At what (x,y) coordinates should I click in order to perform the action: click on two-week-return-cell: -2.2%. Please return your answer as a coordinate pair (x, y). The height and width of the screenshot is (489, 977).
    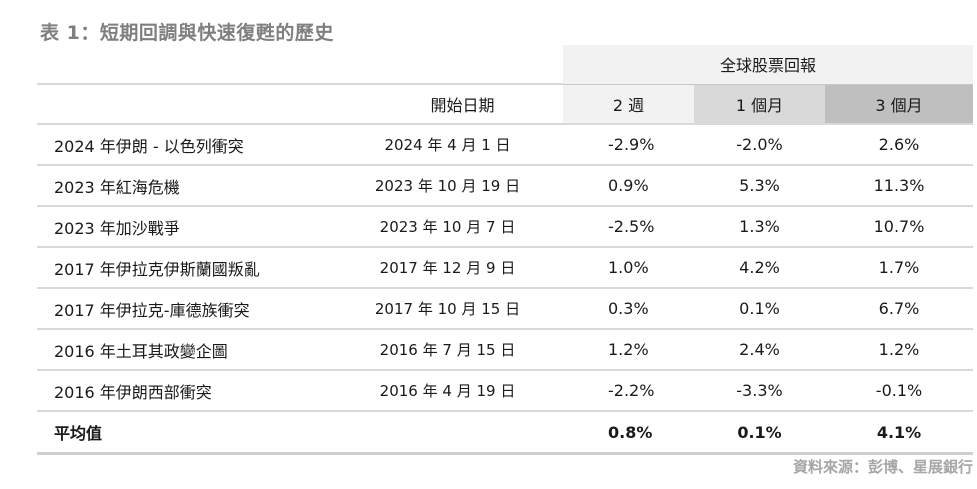
    Looking at the image, I should click on (628, 391).